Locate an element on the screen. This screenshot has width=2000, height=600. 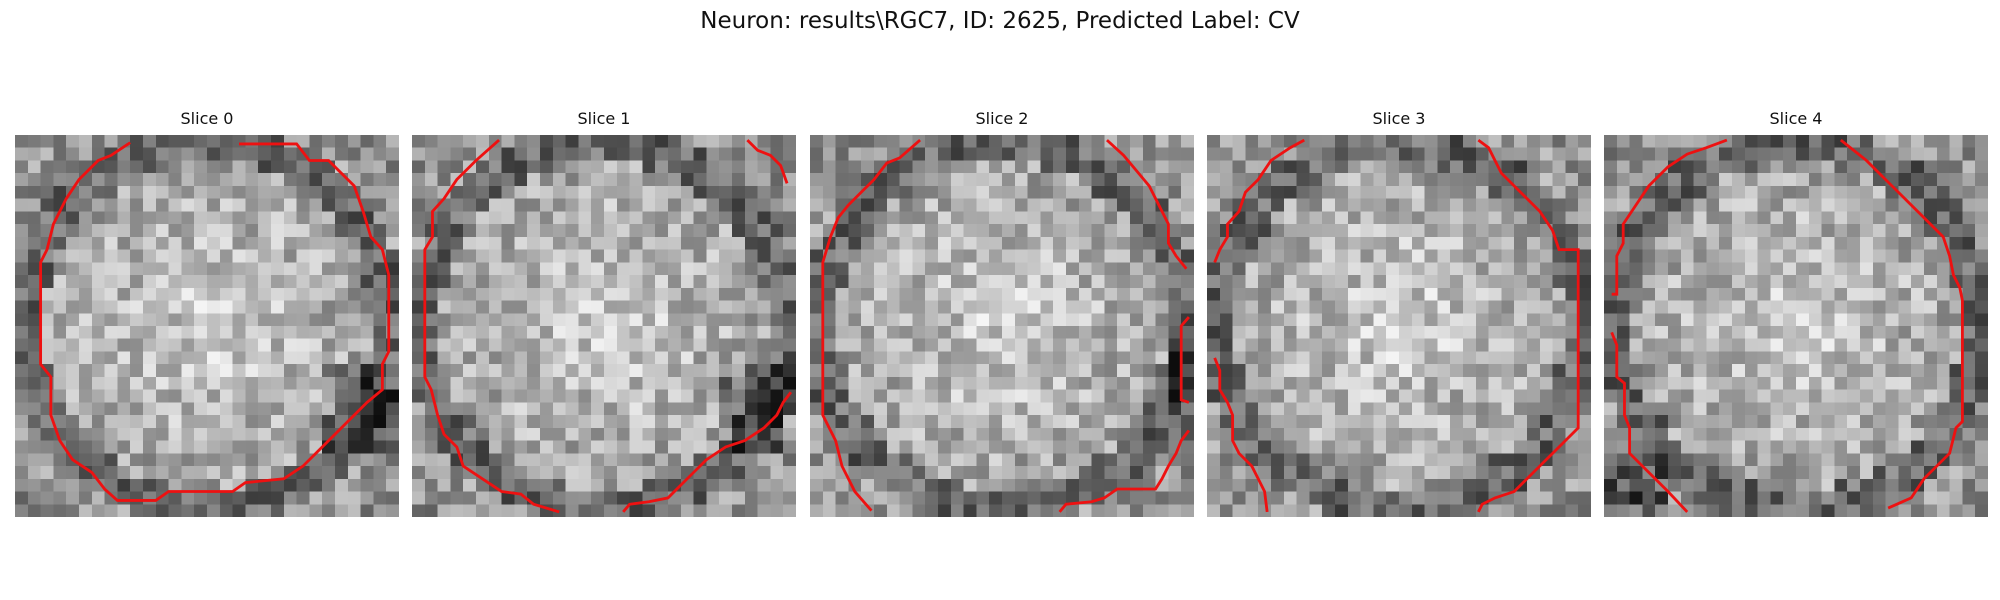
slice-title: Slice 2 is located at coordinates (1002, 118).